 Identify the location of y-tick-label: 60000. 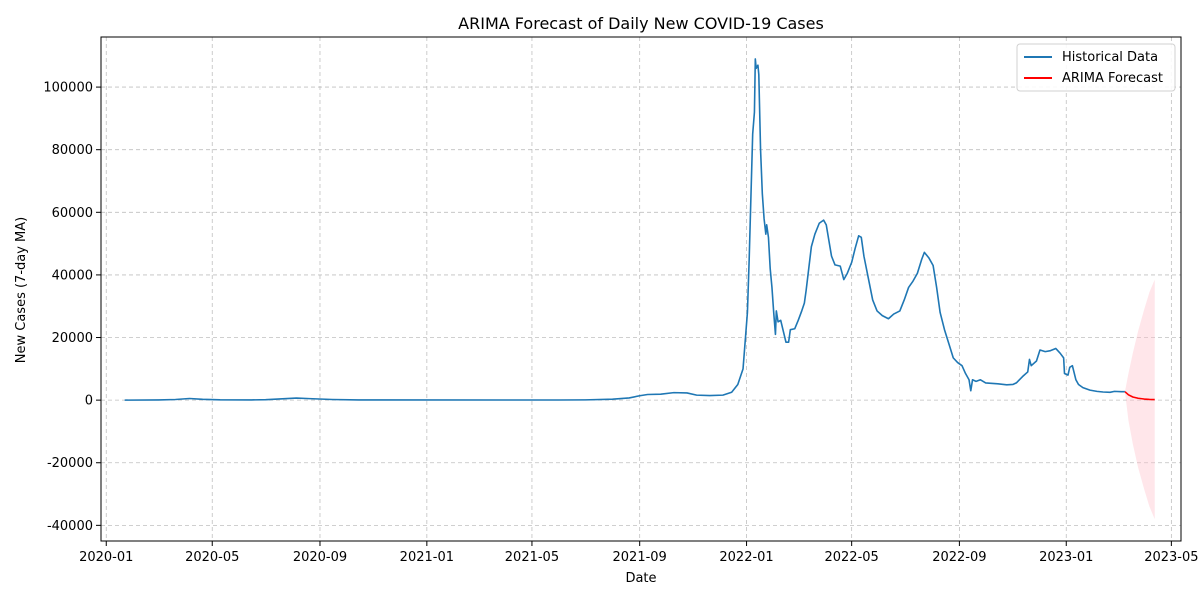
(72, 213).